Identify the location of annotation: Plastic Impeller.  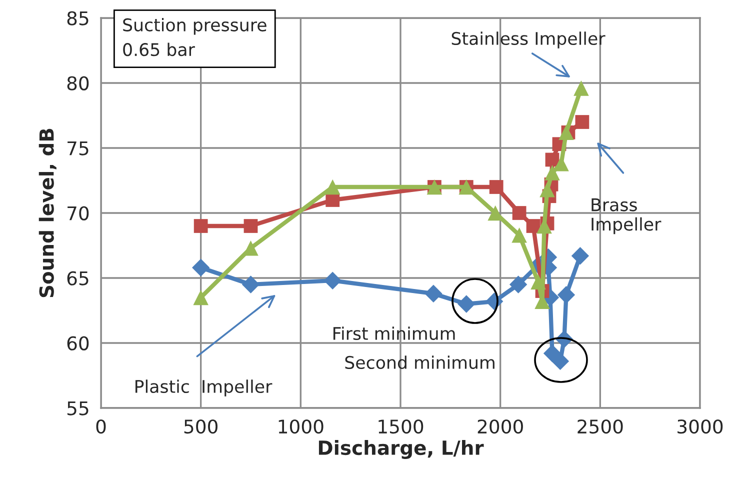
(204, 388).